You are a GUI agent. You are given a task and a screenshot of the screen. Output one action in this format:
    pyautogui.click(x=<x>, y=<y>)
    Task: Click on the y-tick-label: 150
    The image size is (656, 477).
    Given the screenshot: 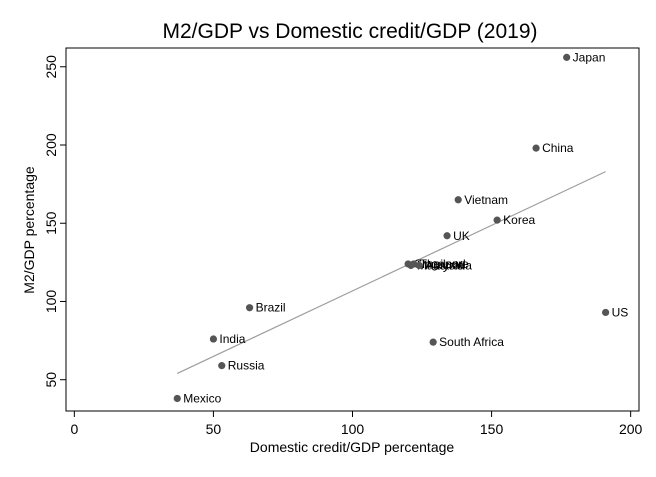 What is the action you would take?
    pyautogui.click(x=51, y=223)
    